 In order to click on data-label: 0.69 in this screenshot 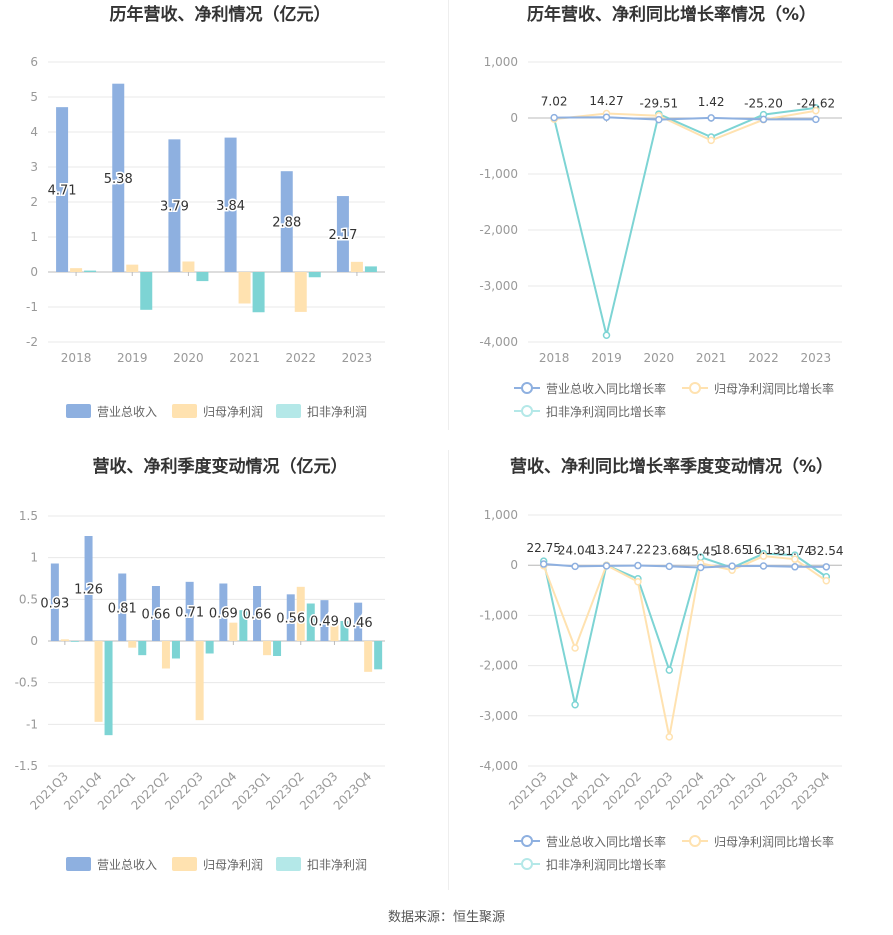, I will do `click(223, 613)`.